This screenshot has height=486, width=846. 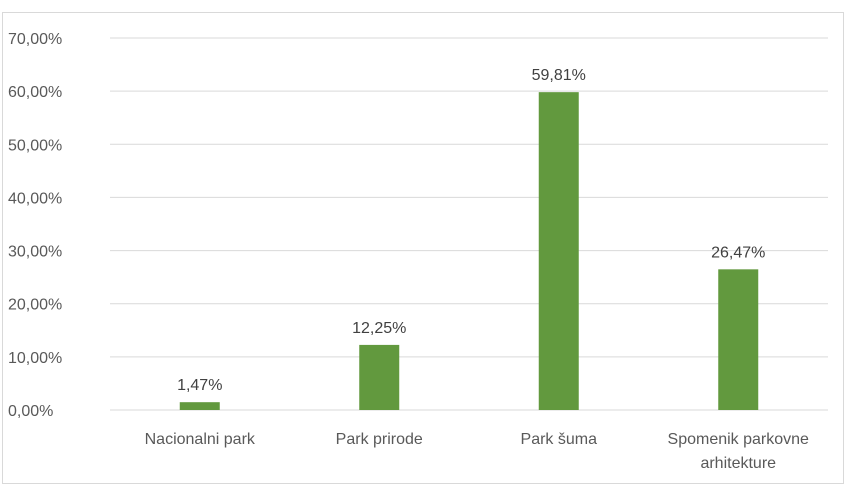 What do you see at coordinates (559, 75) in the screenshot?
I see `data-label: 59,81%` at bounding box center [559, 75].